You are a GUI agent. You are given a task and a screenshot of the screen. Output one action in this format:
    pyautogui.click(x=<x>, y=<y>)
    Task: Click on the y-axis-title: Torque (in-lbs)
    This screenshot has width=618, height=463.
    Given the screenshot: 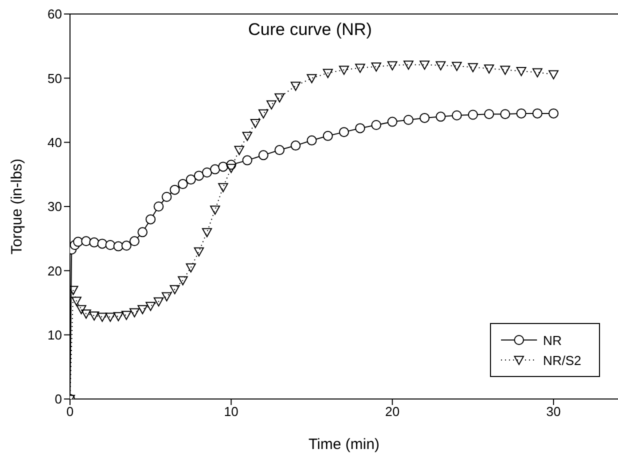 What is the action you would take?
    pyautogui.click(x=17, y=206)
    